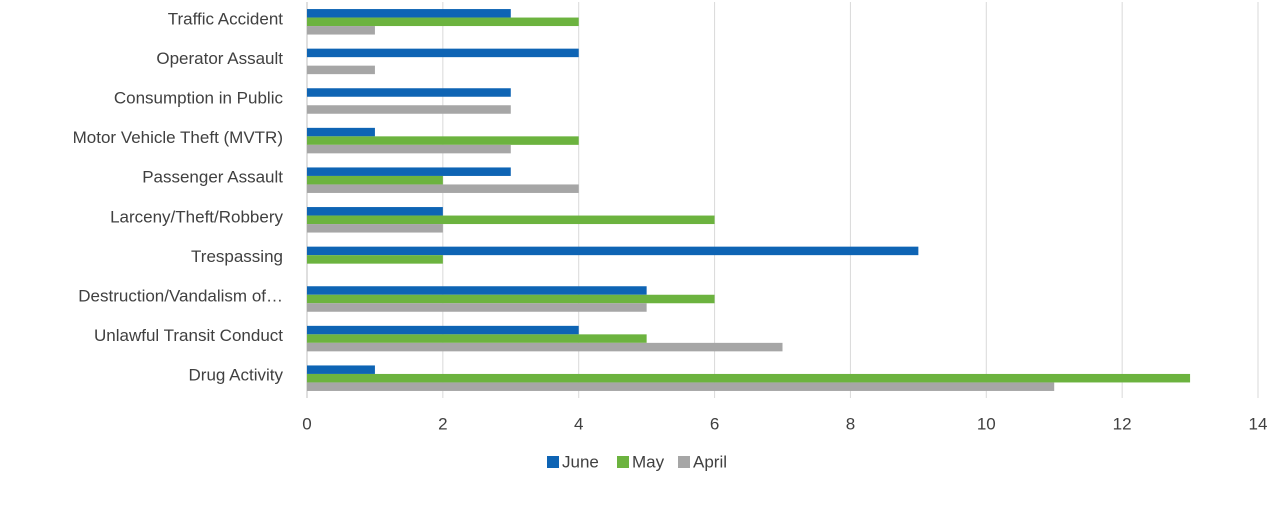  Describe the element at coordinates (219, 58) in the screenshot. I see `y-tick-label: Operator Assault` at that location.